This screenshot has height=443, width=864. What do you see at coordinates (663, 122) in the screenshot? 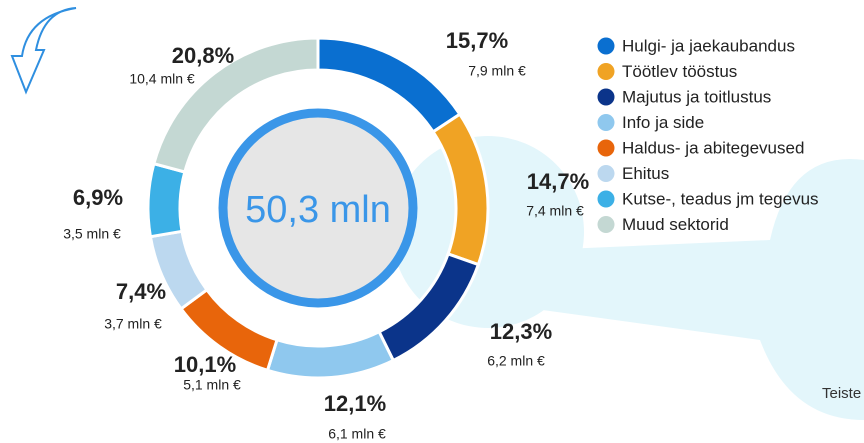
I see `legend-label: Info ja side` at bounding box center [663, 122].